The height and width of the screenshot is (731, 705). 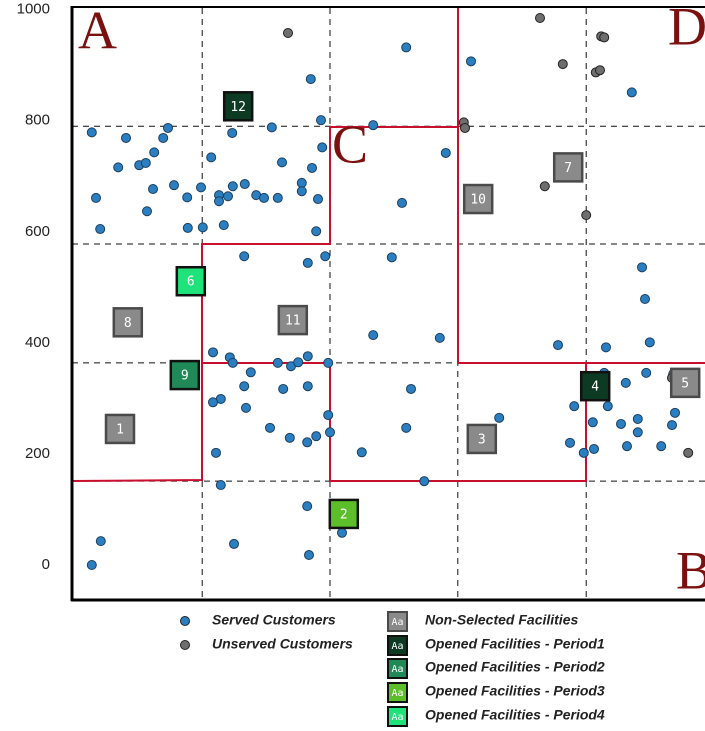 What do you see at coordinates (350, 144) in the screenshot?
I see `region-label: C` at bounding box center [350, 144].